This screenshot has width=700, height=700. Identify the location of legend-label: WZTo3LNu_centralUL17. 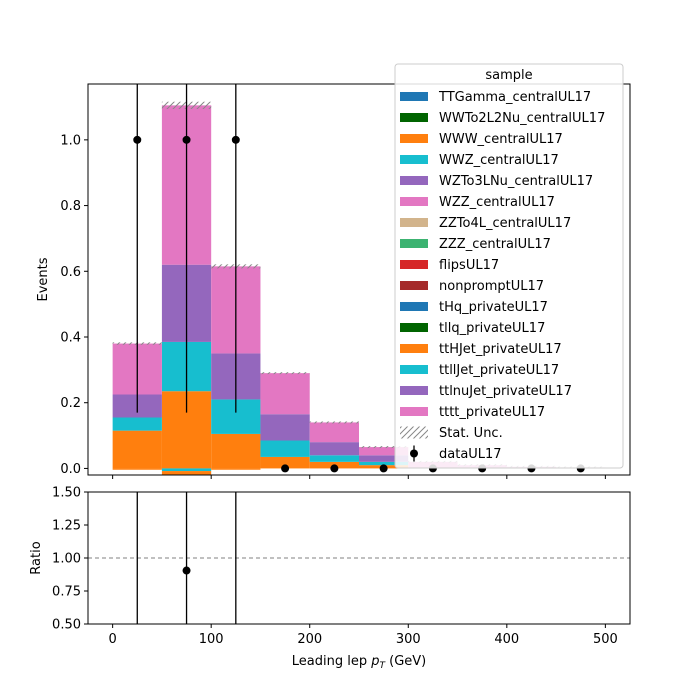
(516, 181).